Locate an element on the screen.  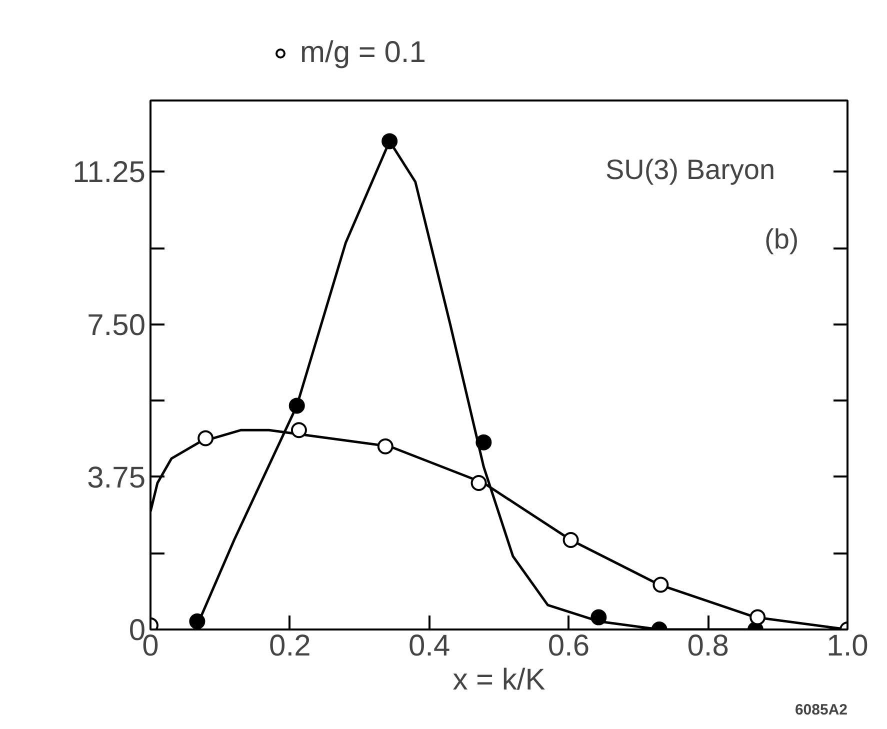
x-tick-label: 1.0 is located at coordinates (847, 646).